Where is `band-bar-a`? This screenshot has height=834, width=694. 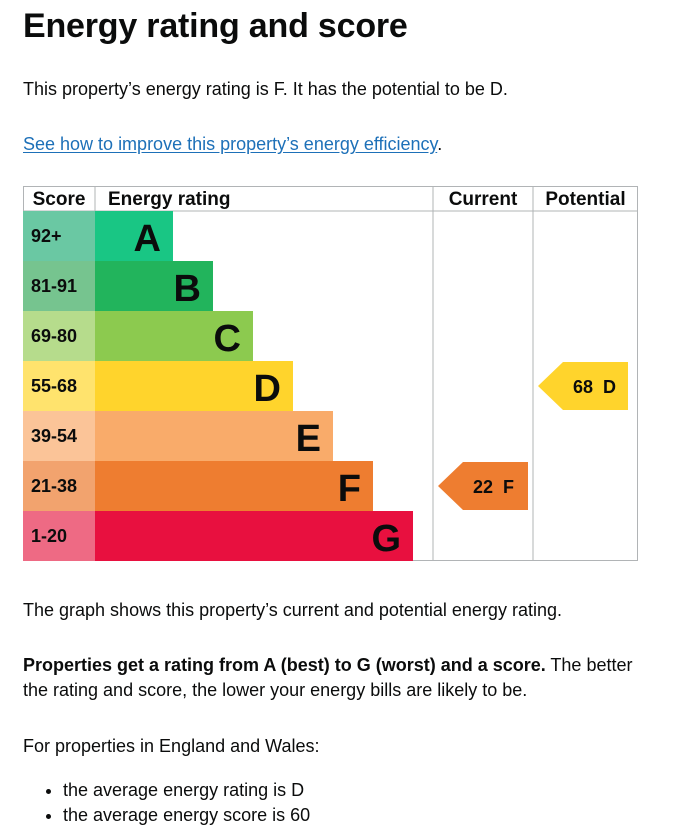
band-bar-a is located at coordinates (134, 236).